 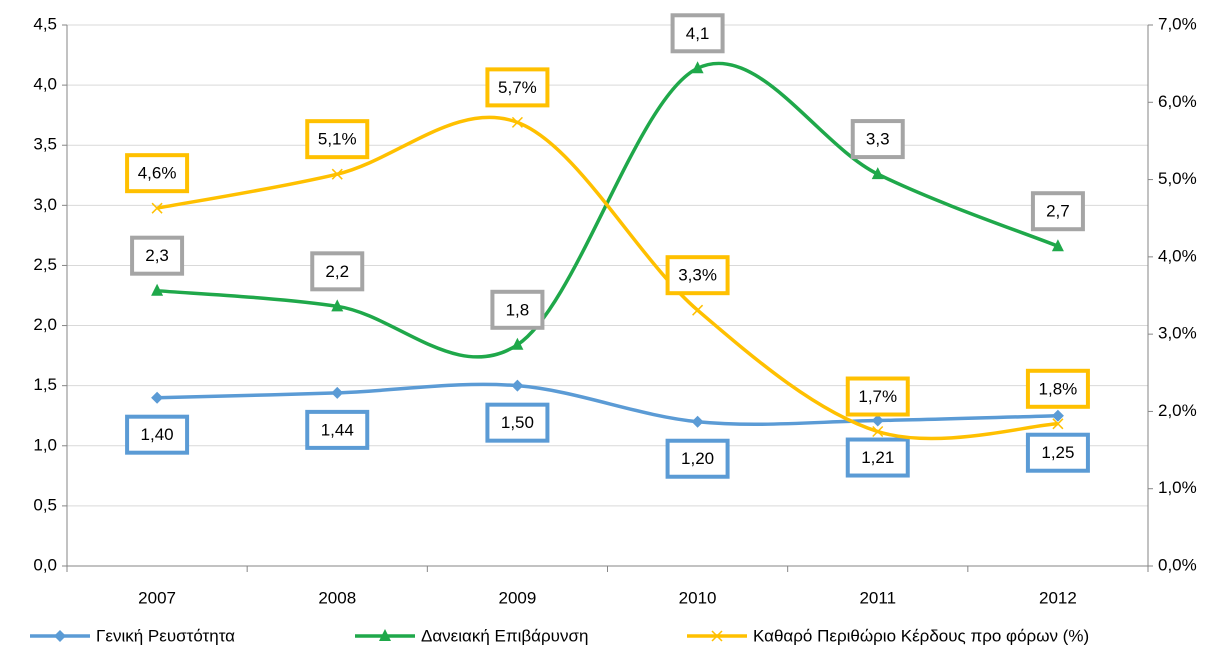 What do you see at coordinates (698, 597) in the screenshot?
I see `x-tick-label: 2010` at bounding box center [698, 597].